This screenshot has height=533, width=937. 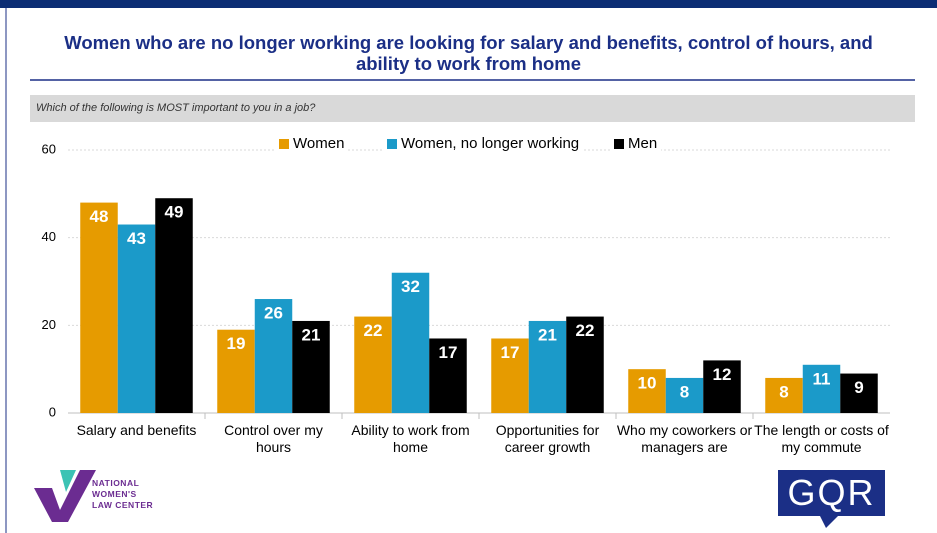 I want to click on y-tick-label: 40, so click(x=49, y=236).